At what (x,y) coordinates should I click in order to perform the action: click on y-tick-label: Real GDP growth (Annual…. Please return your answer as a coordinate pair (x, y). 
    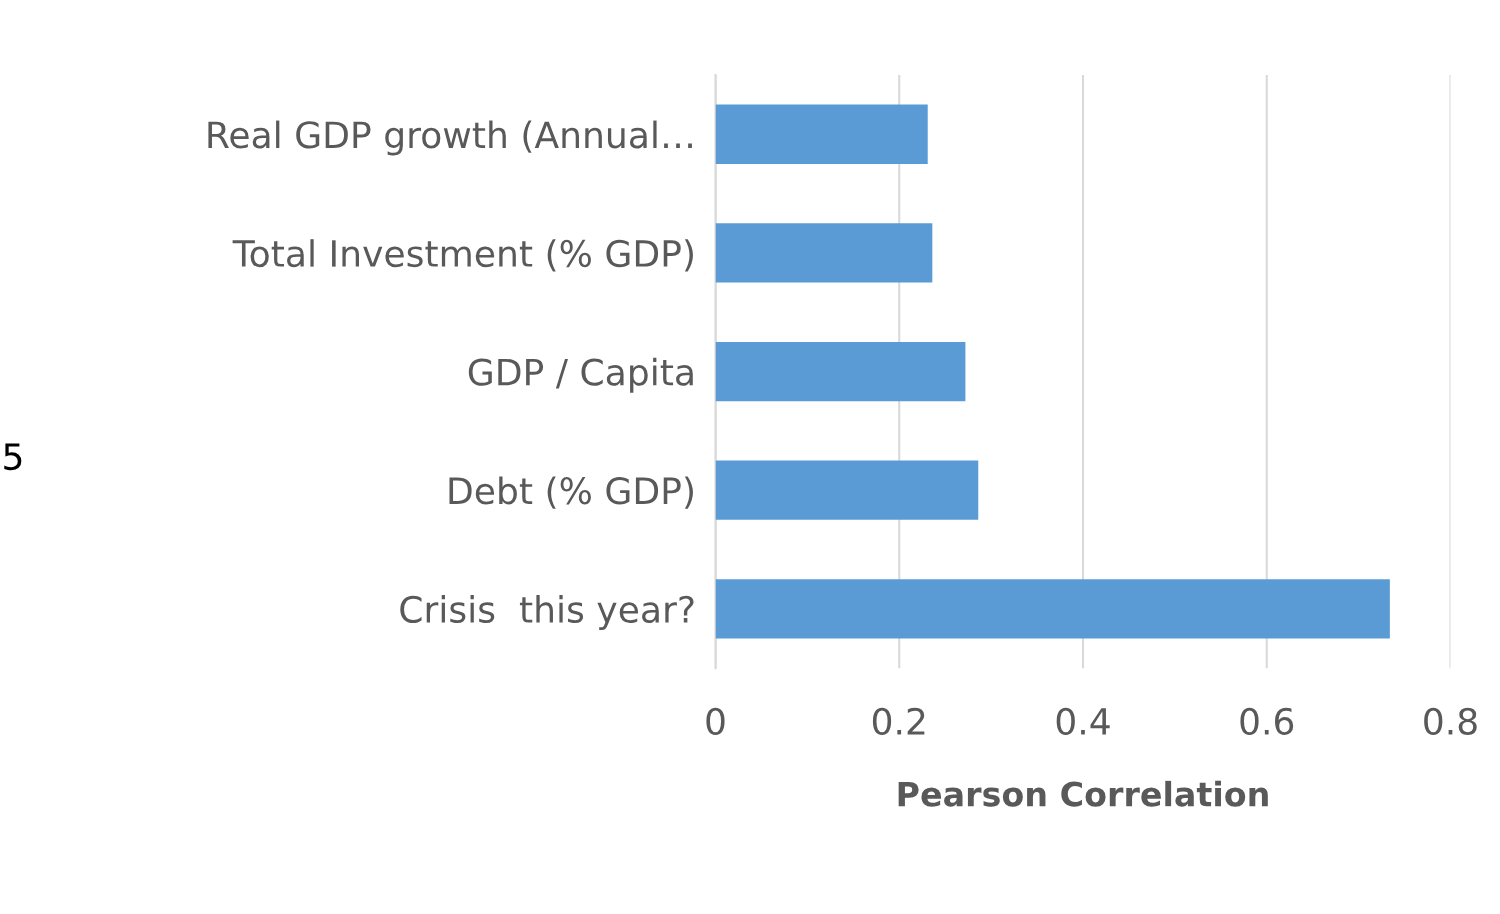
    Looking at the image, I should click on (450, 138).